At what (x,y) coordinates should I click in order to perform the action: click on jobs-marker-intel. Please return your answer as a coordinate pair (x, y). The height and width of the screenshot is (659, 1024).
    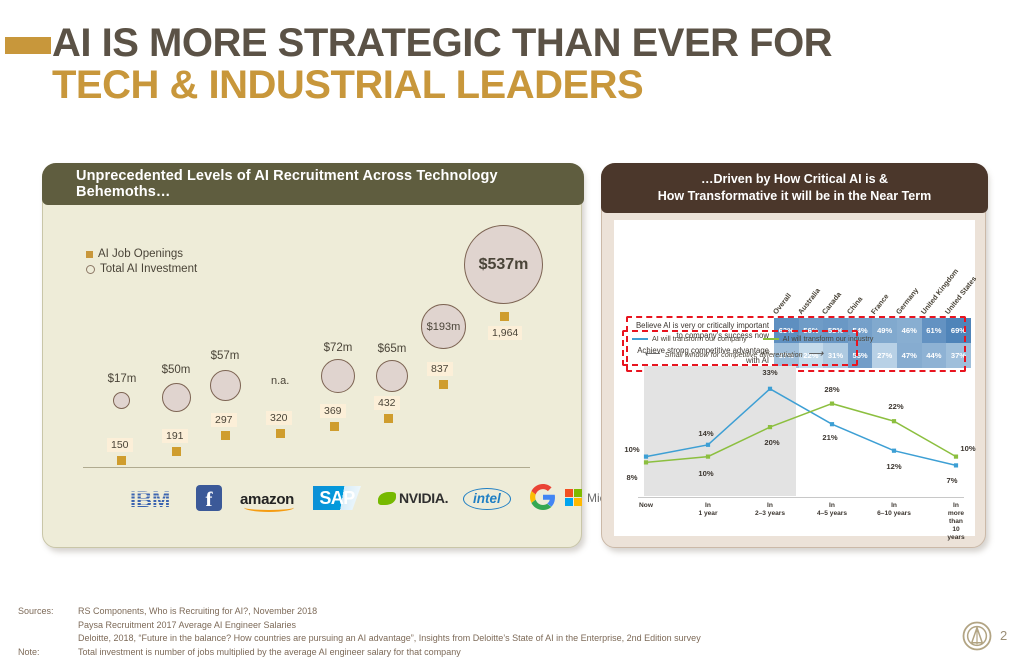
    Looking at the image, I should click on (388, 418).